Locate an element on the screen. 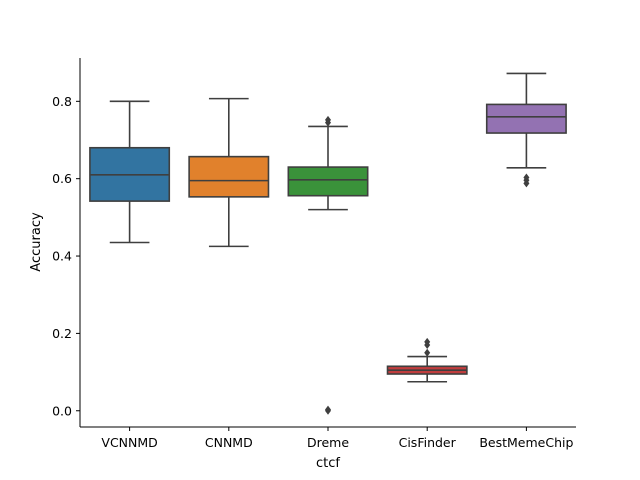  x-tick-label: Dreme is located at coordinates (328, 442).